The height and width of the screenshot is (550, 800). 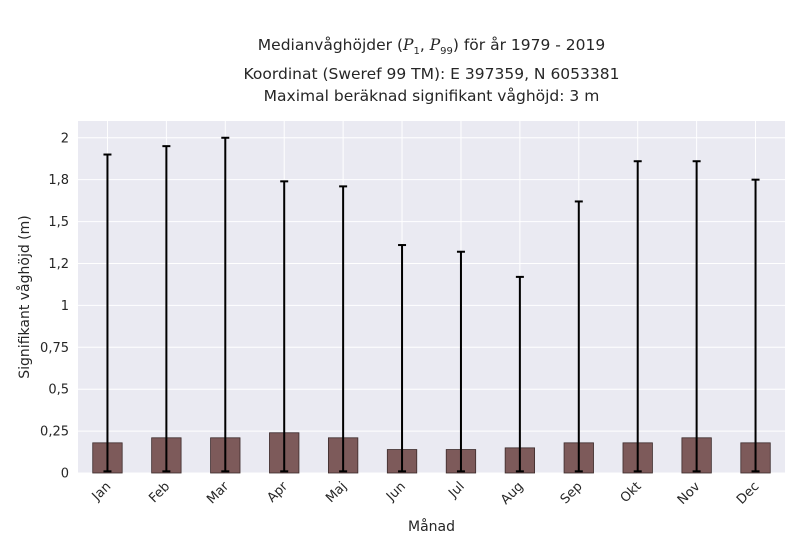 I want to click on y-axis-label: Signifikant våghöjd (m), so click(x=24, y=296).